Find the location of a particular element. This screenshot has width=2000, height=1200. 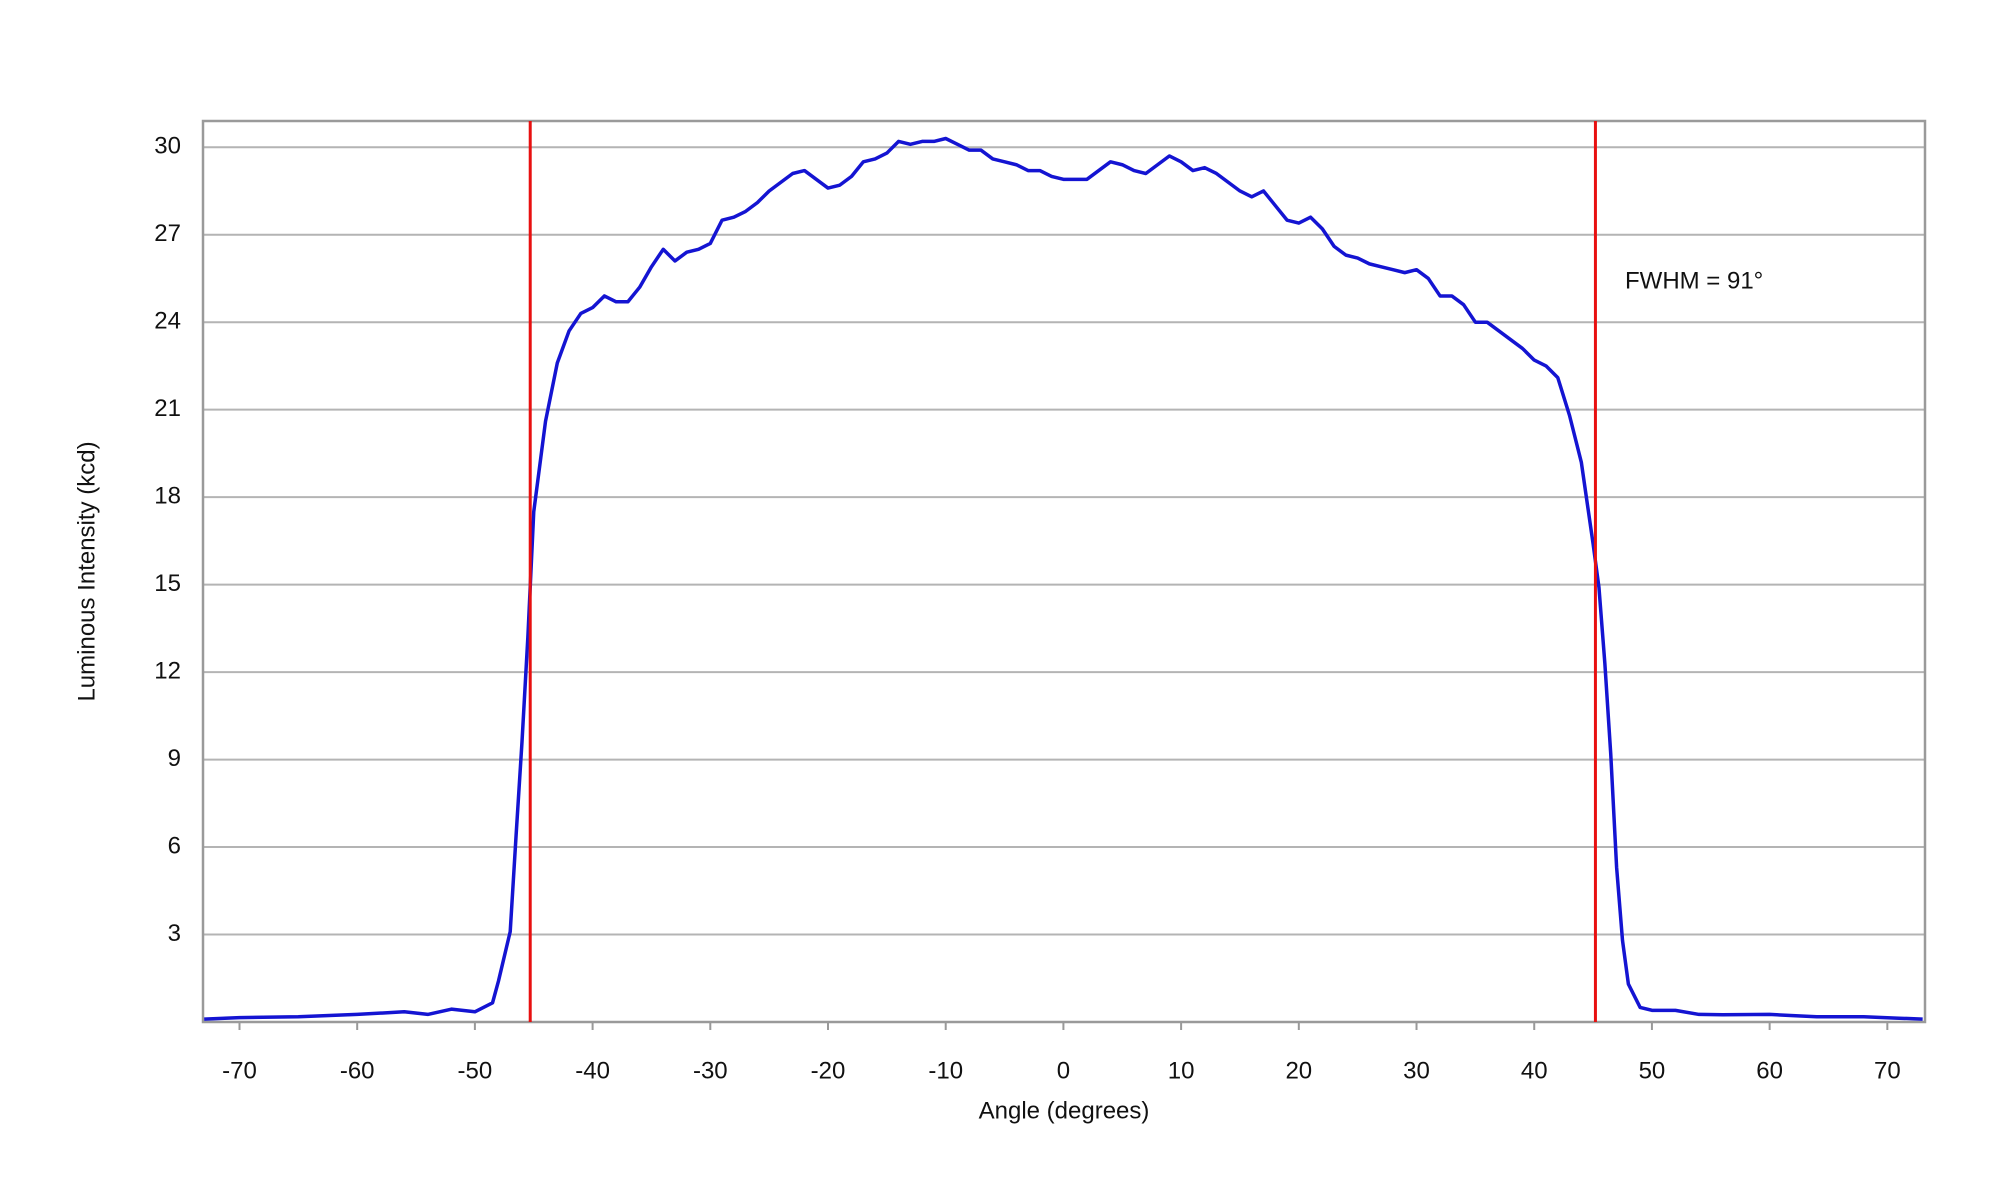

x-tick-label: -50 is located at coordinates (475, 1070).